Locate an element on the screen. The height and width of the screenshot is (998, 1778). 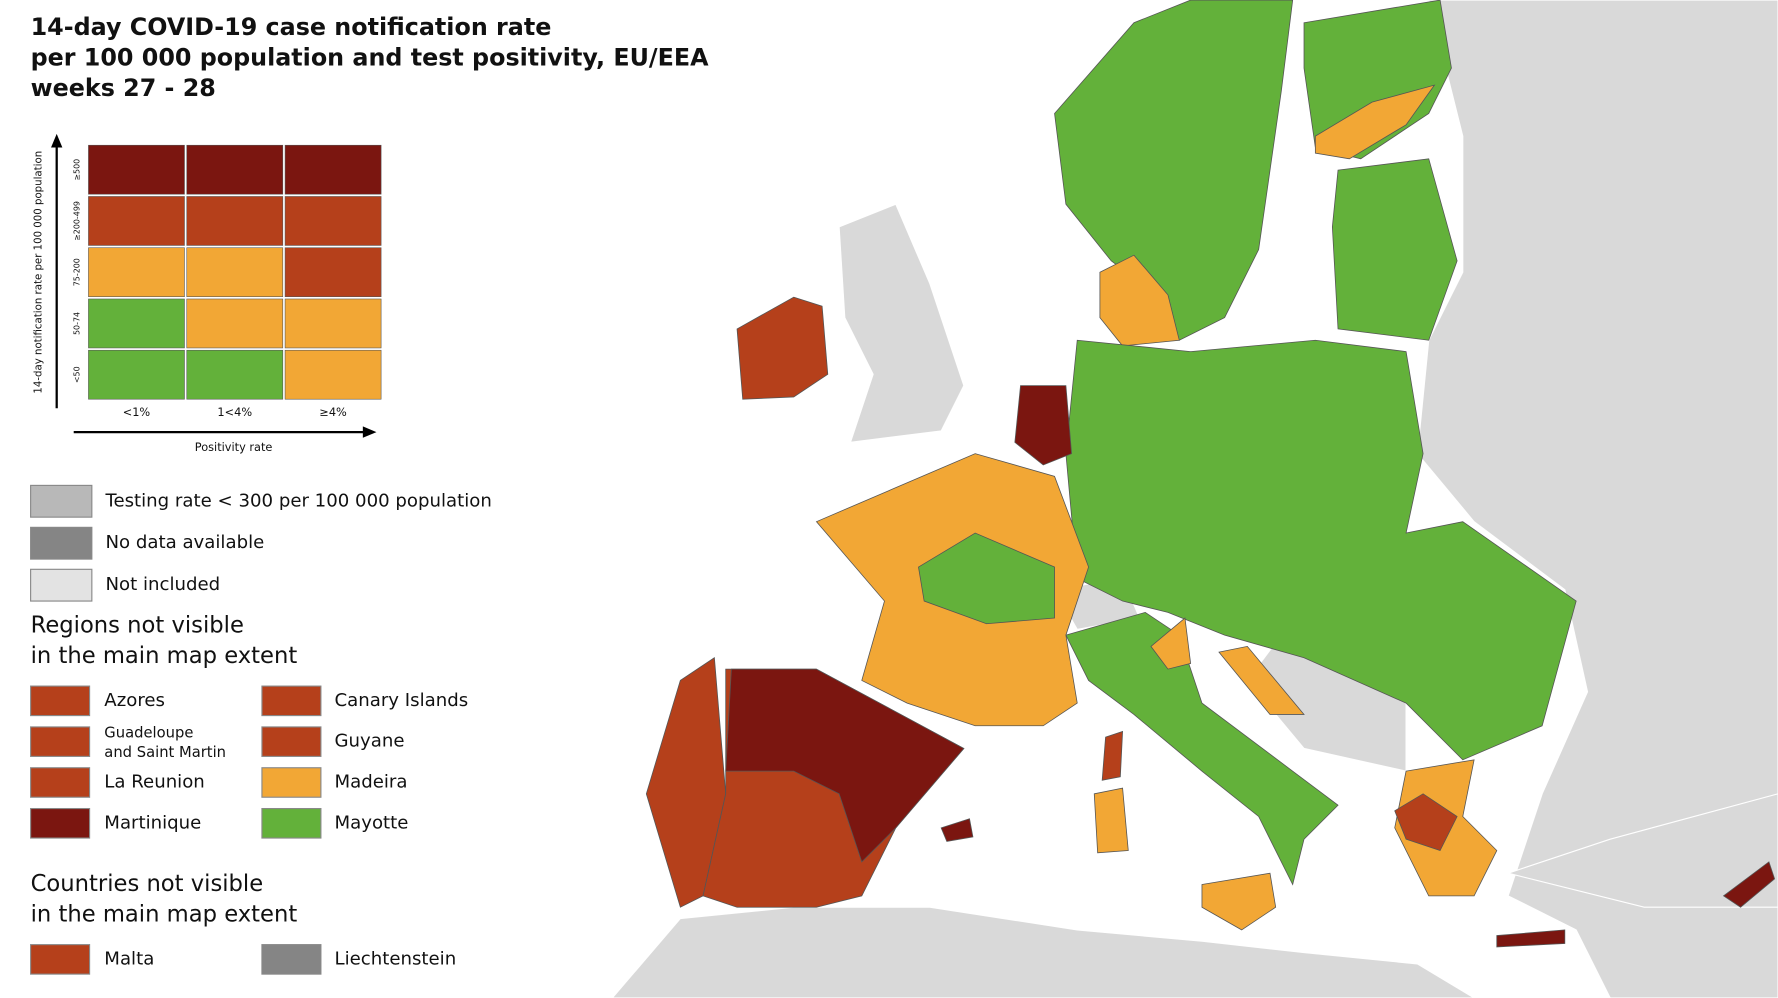
row-label: ≥500 is located at coordinates (77, 170).